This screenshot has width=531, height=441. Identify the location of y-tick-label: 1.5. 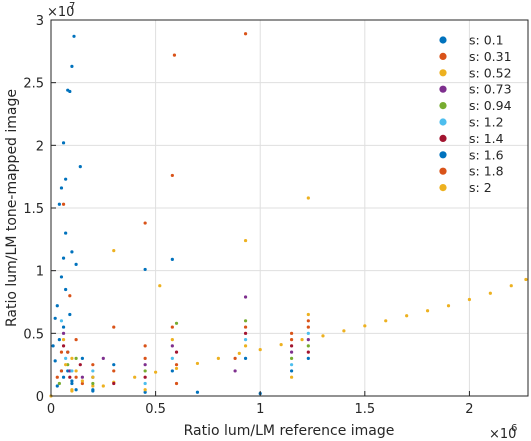
(33, 209).